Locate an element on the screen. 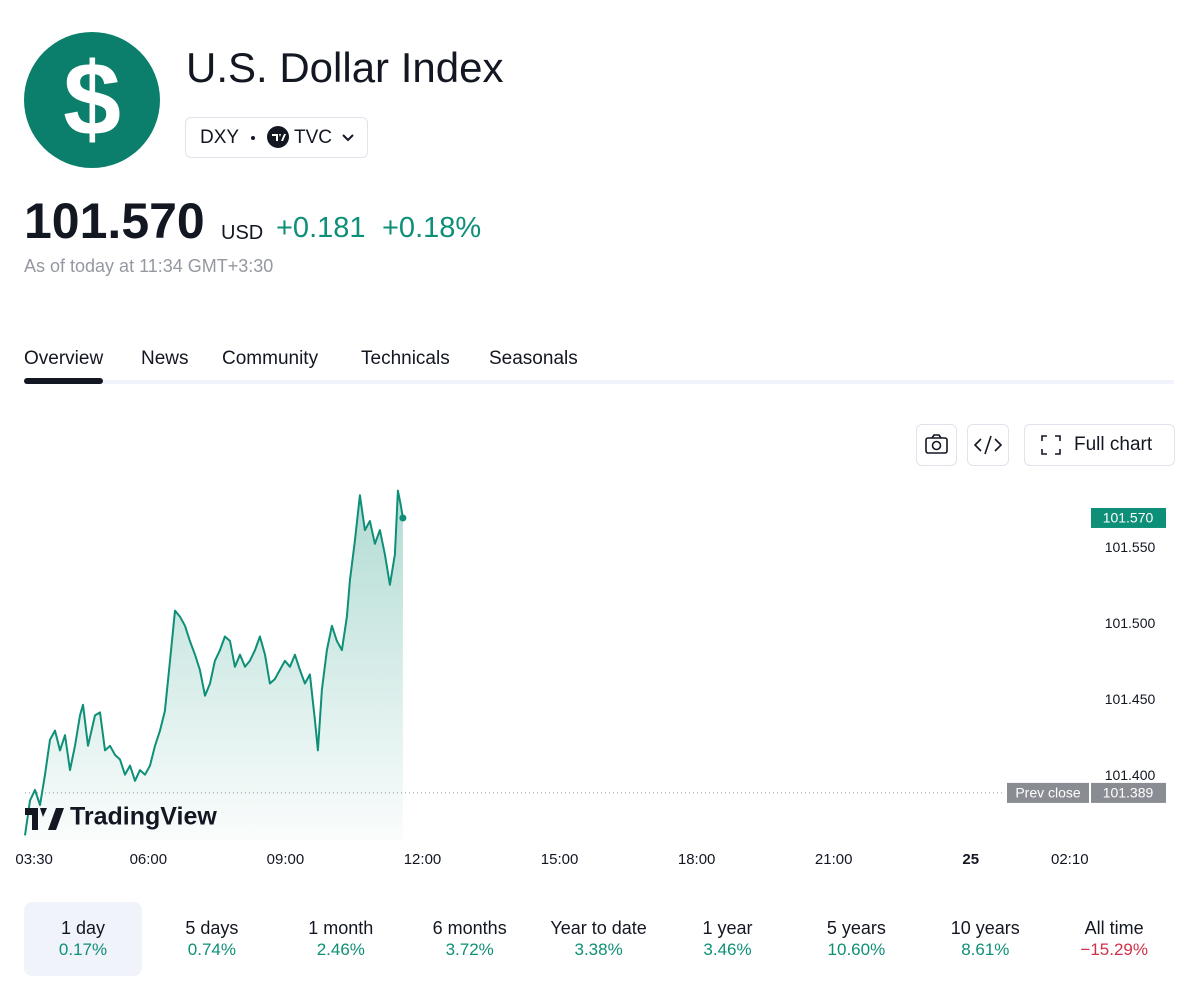 The height and width of the screenshot is (993, 1198). y-tick-label: 101.400 is located at coordinates (1130, 775).